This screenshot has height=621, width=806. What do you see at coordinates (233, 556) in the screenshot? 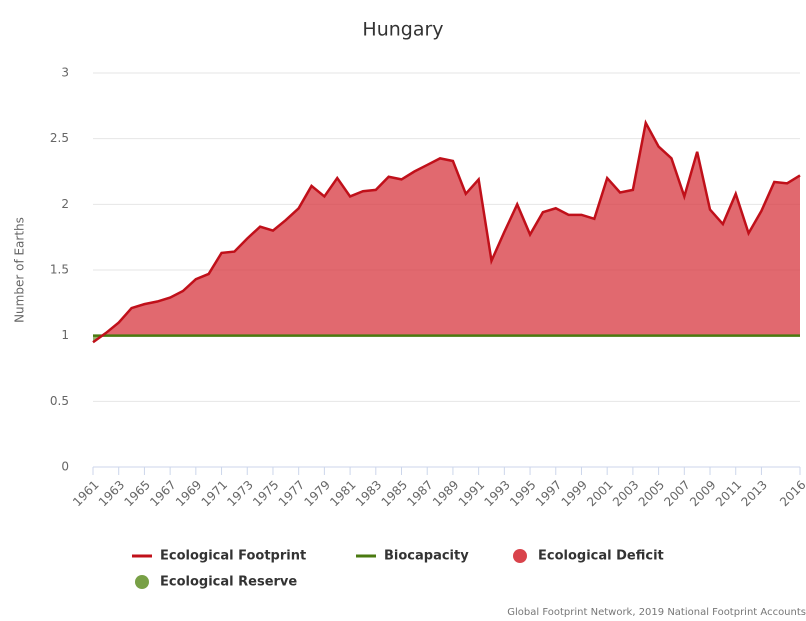
I see `legend-label: Ecological Footprint` at bounding box center [233, 556].